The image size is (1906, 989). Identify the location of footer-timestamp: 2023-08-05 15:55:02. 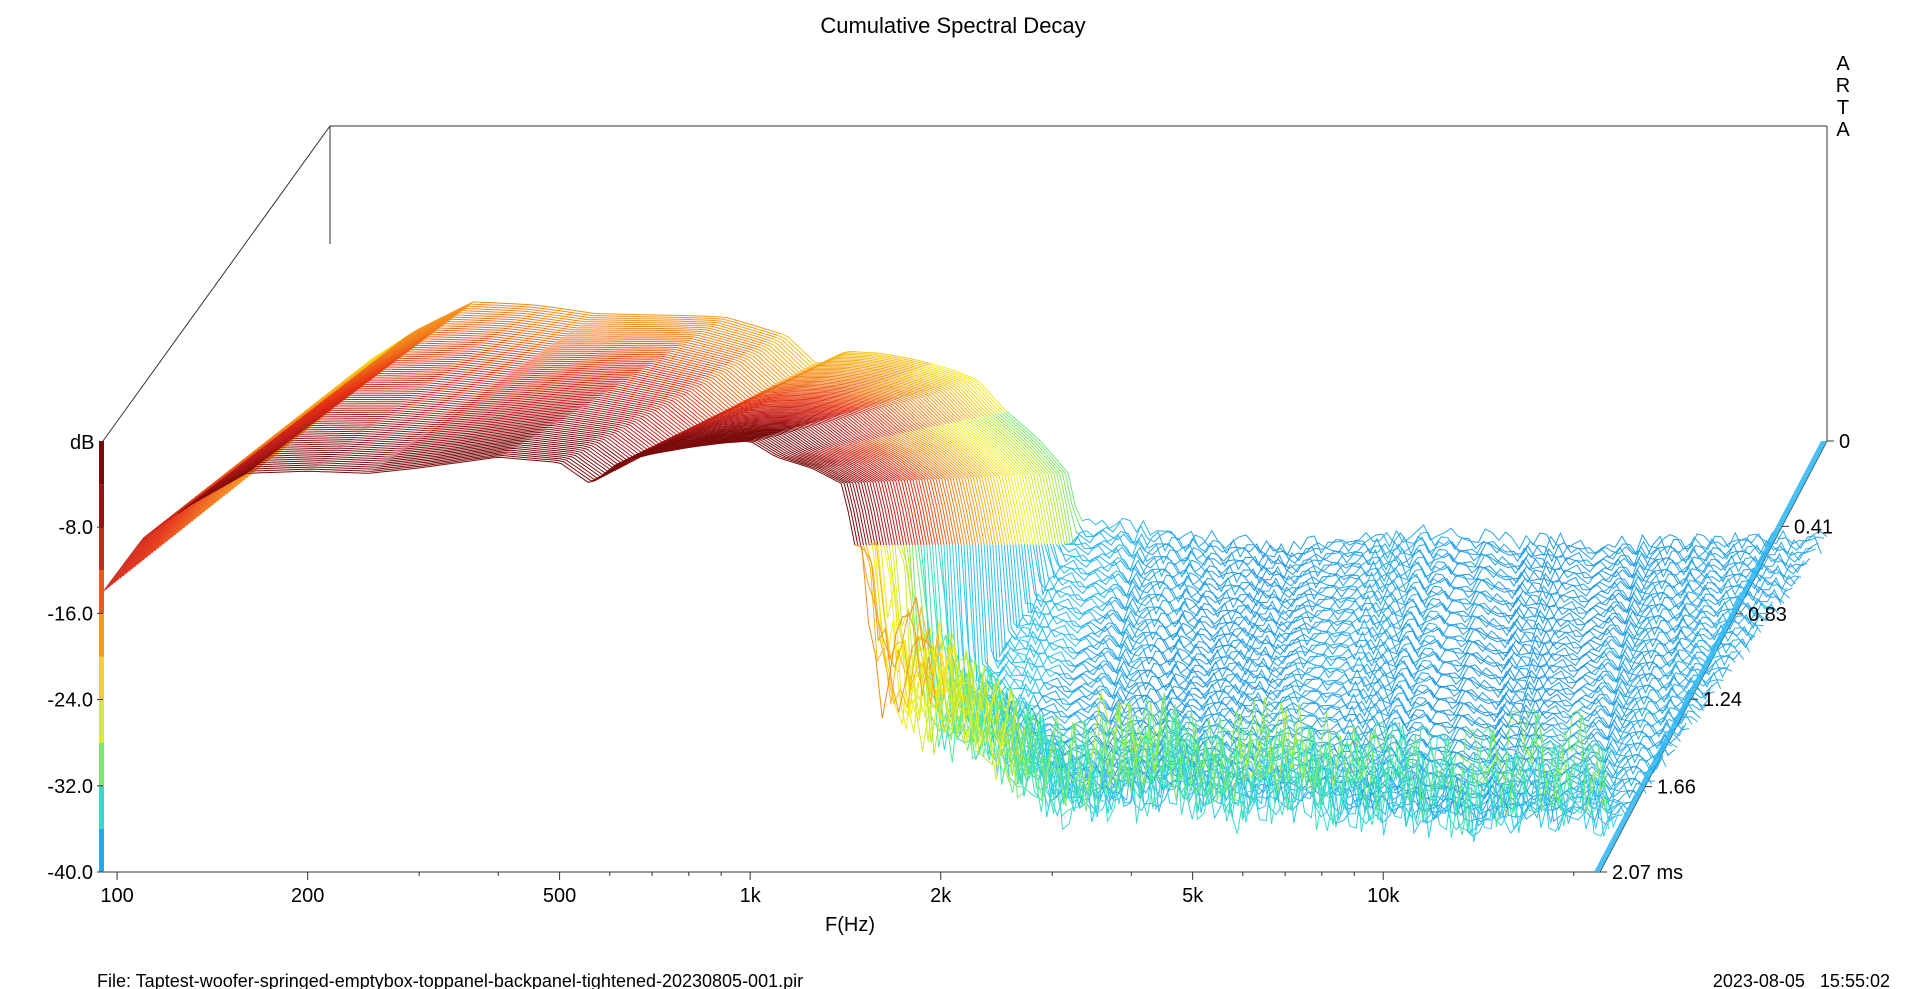
(1801, 980).